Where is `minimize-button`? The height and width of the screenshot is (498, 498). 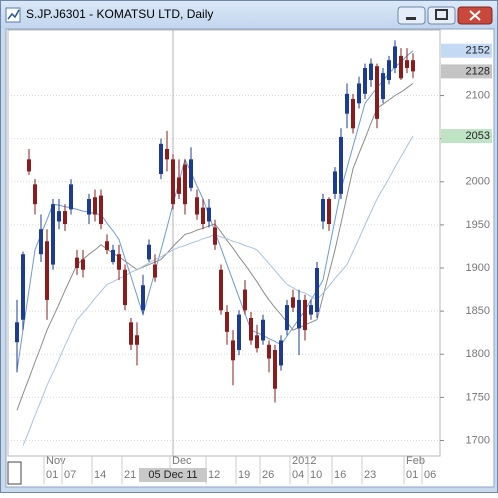
minimize-button is located at coordinates (411, 15).